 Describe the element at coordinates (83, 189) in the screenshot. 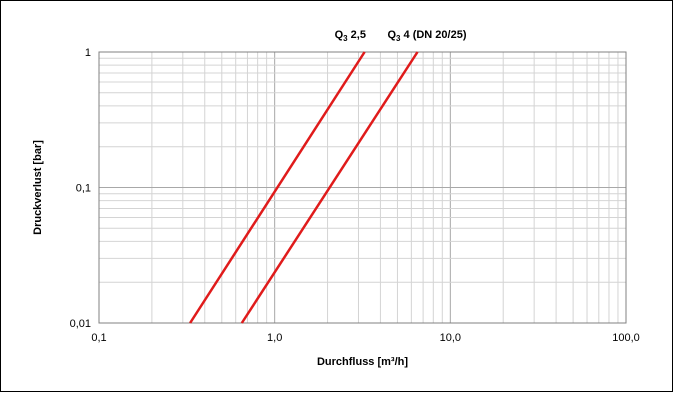

I see `y-tick-label: 0,1` at that location.